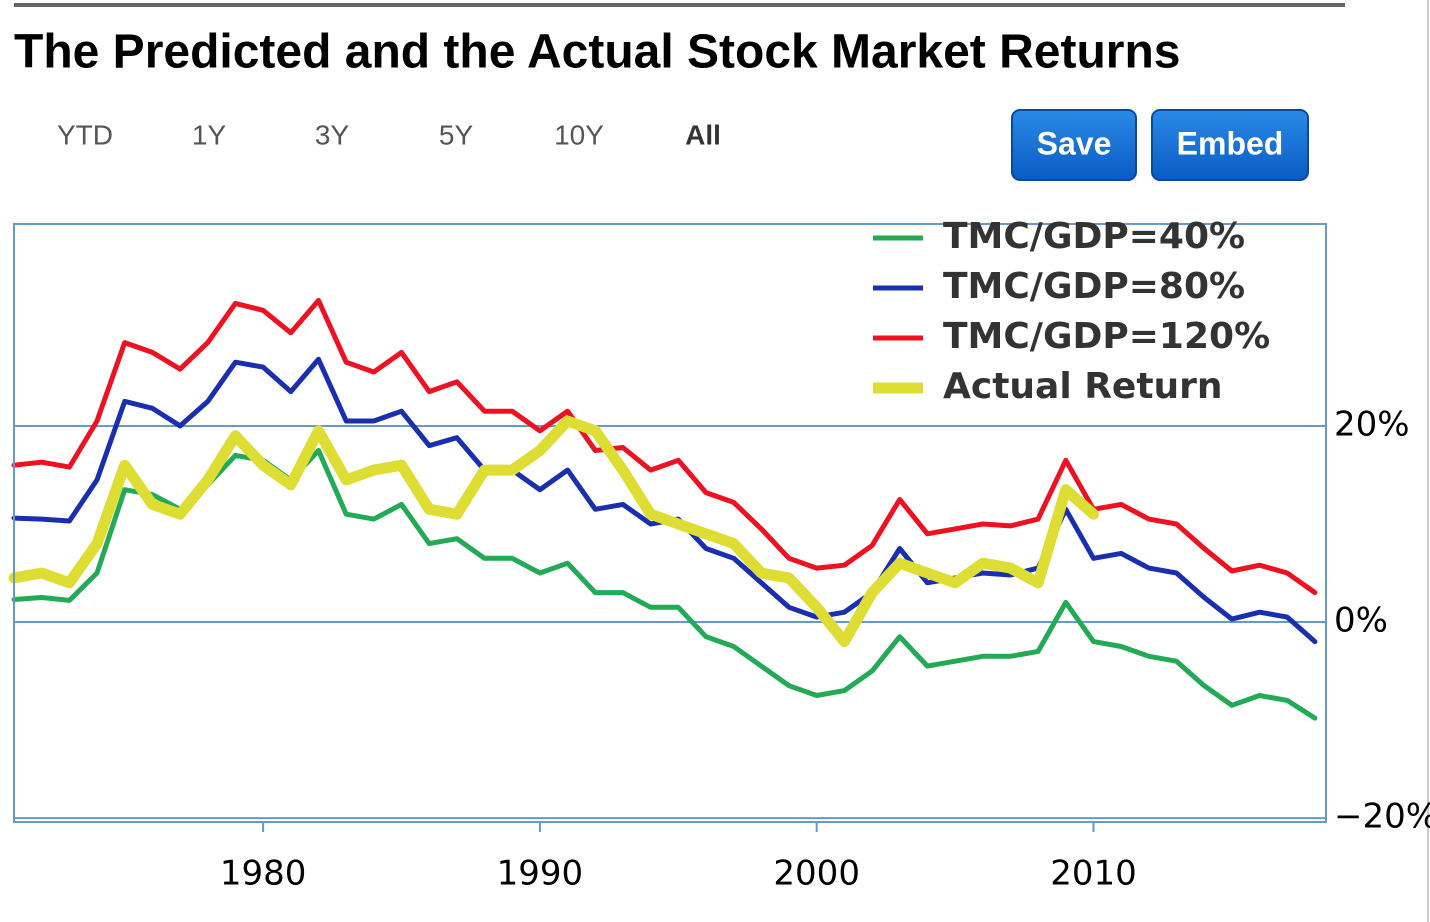 Image resolution: width=1430 pixels, height=922 pixels. Describe the element at coordinates (456, 134) in the screenshot. I see `range-button: 5Y` at that location.